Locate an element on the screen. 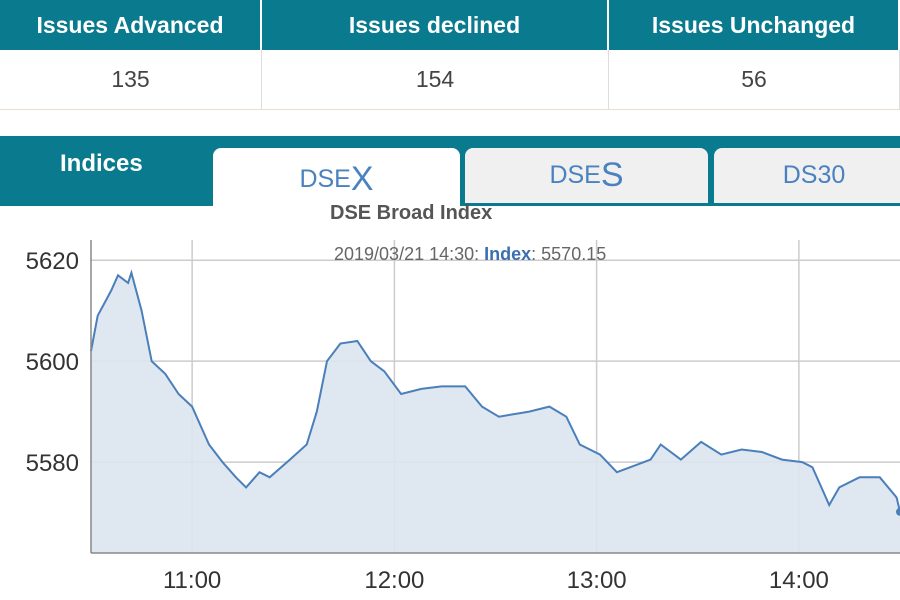 This screenshot has height=600, width=900. tooltip-part: 2019/03/21 14:30: is located at coordinates (409, 254).